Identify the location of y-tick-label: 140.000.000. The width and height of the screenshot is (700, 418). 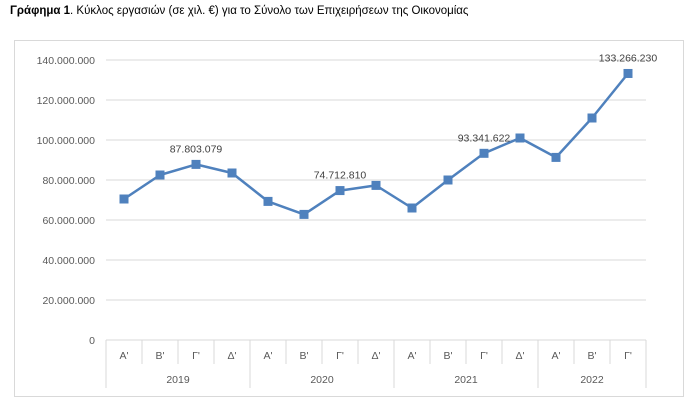
(66, 61).